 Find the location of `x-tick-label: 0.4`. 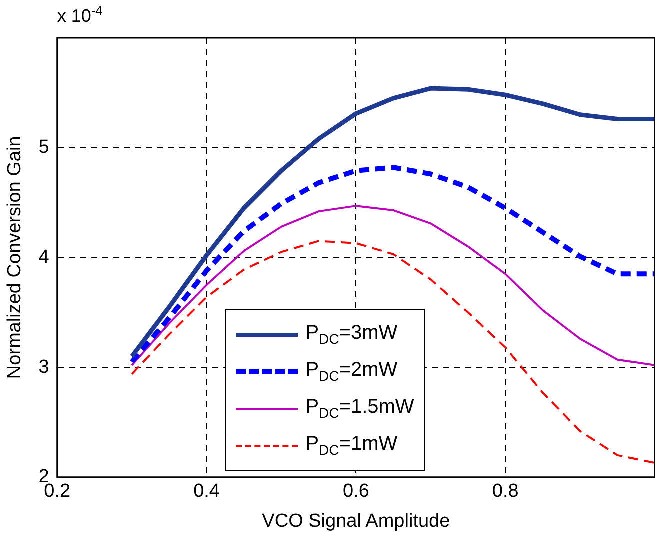

x-tick-label: 0.4 is located at coordinates (207, 491).